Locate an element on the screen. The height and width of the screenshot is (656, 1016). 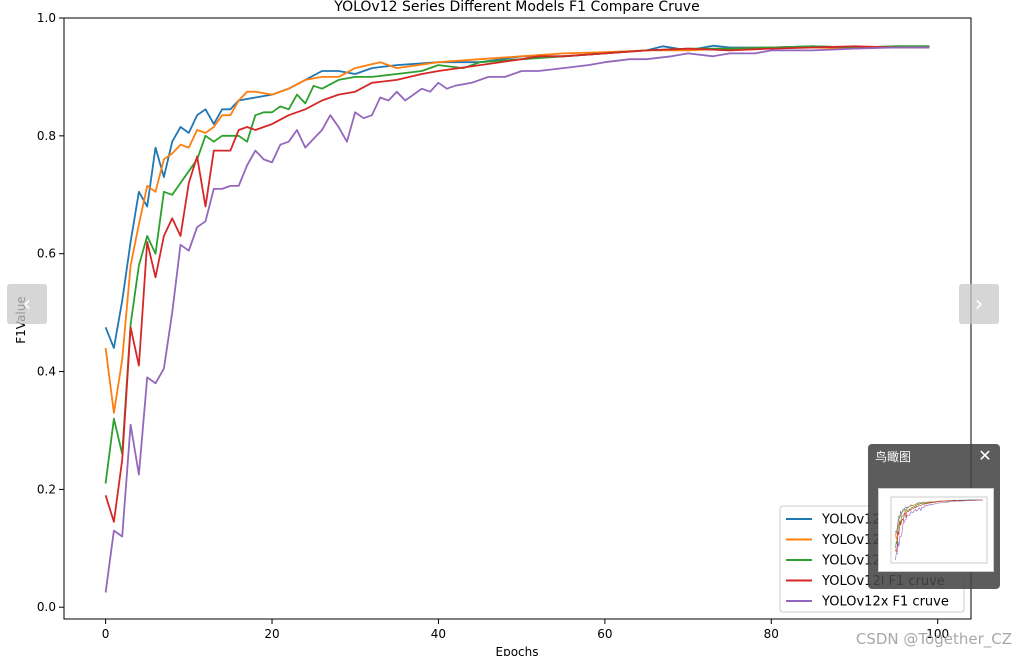
close-icon: ✕ is located at coordinates (985, 455).